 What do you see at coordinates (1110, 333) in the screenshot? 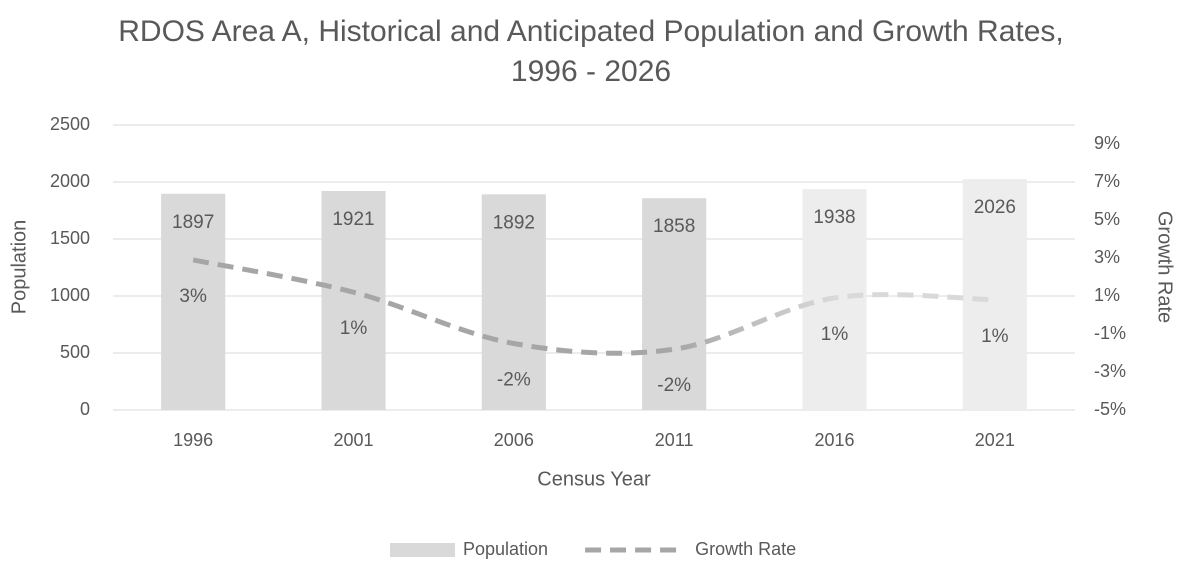
I see `y2-tick-label: -1%` at bounding box center [1110, 333].